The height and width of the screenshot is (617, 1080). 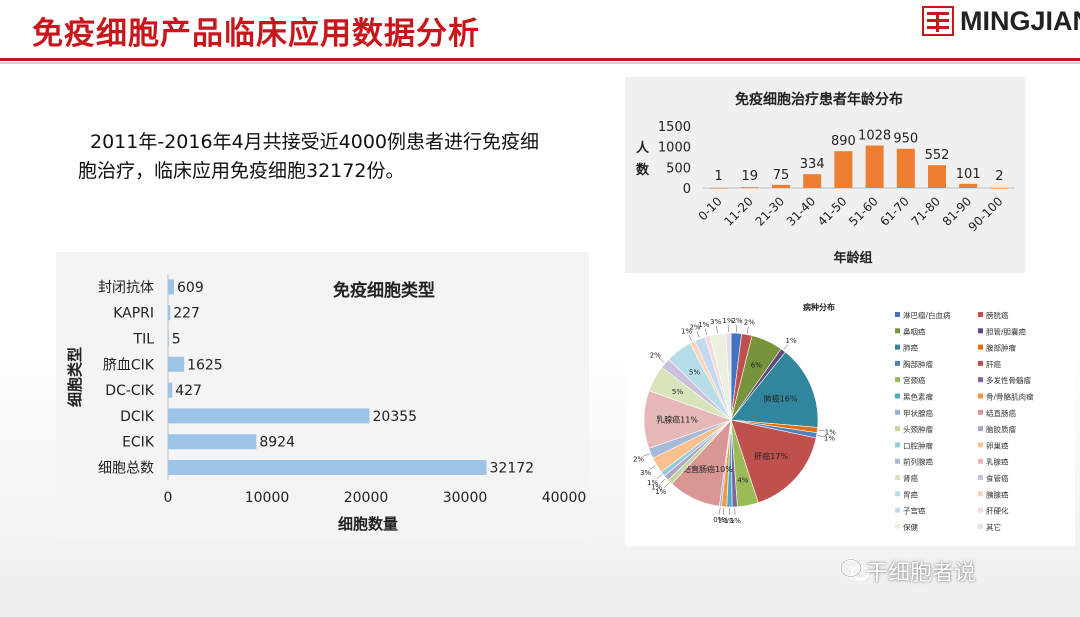 I want to click on legend-label: 保健, so click(x=910, y=527).